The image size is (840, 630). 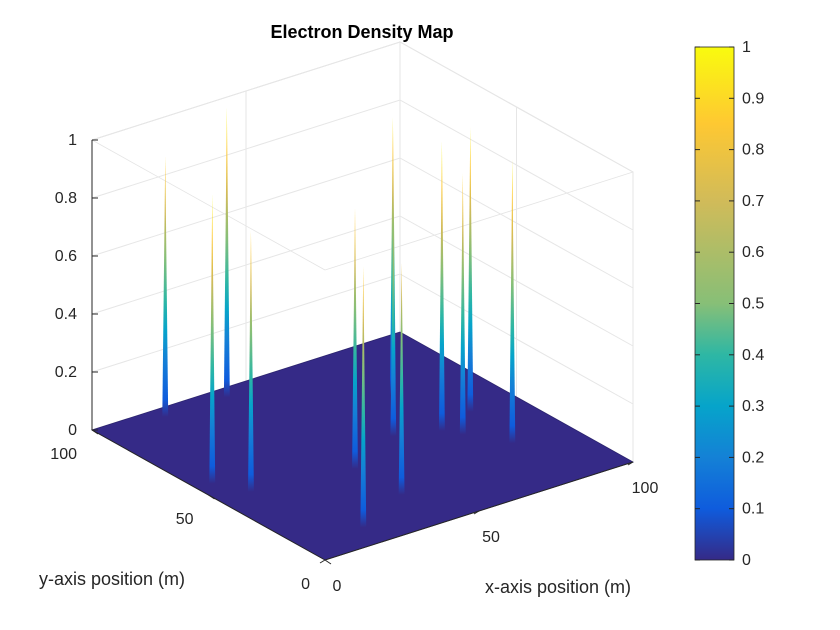 I want to click on colorbar-tick-label: 0.5, so click(x=753, y=304).